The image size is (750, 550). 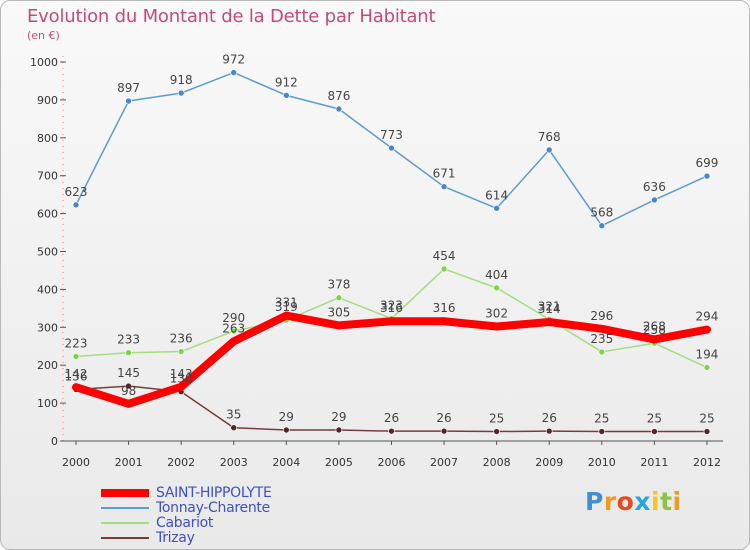 I want to click on data-label-saint-hippolyte: 143, so click(x=181, y=374).